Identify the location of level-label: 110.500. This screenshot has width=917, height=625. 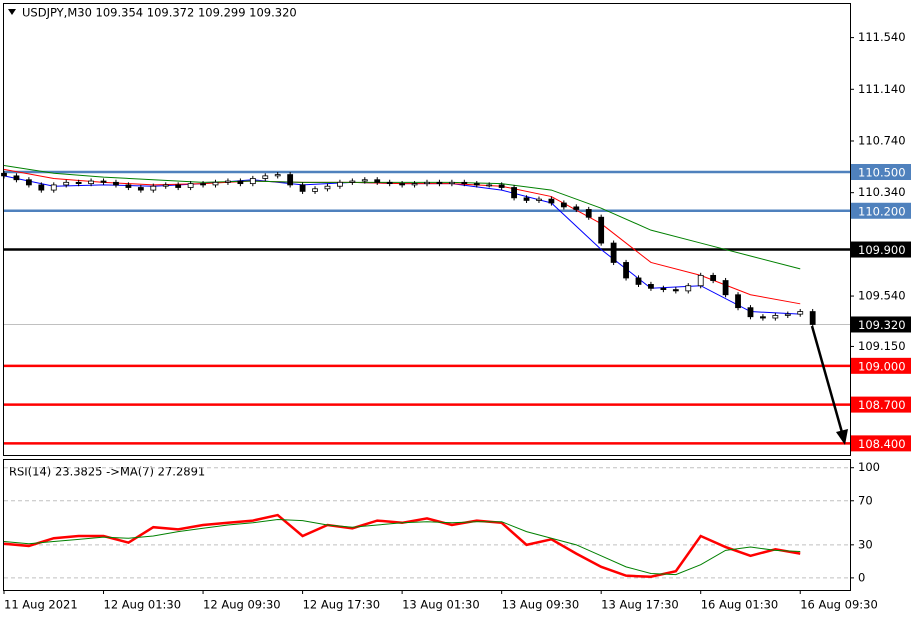
(882, 172).